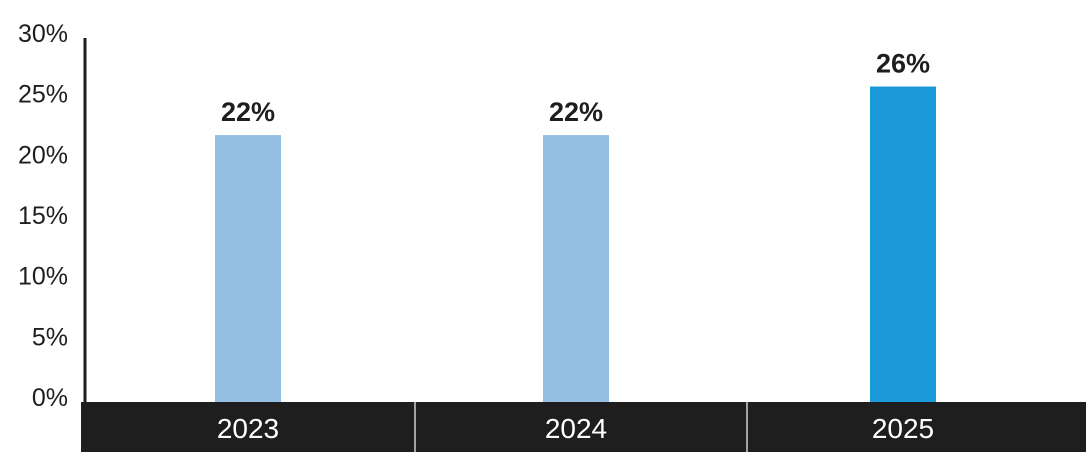 This screenshot has width=1086, height=455. Describe the element at coordinates (903, 244) in the screenshot. I see `bar-2025` at that location.